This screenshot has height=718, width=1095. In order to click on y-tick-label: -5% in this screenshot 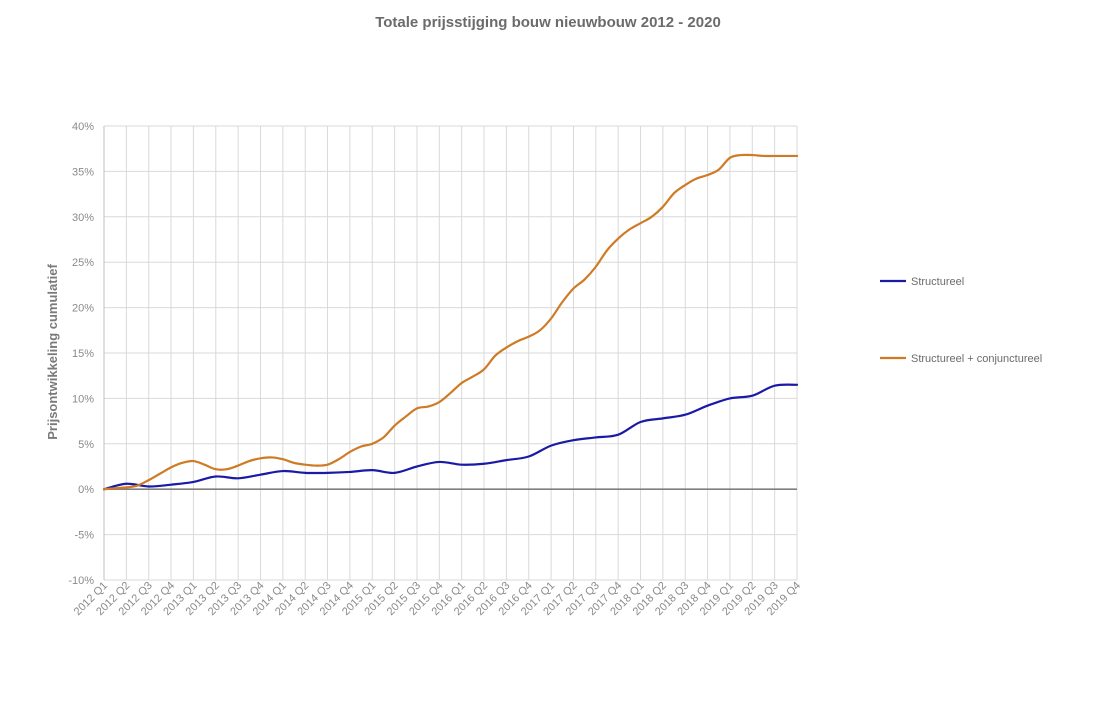, I will do `click(84, 536)`.